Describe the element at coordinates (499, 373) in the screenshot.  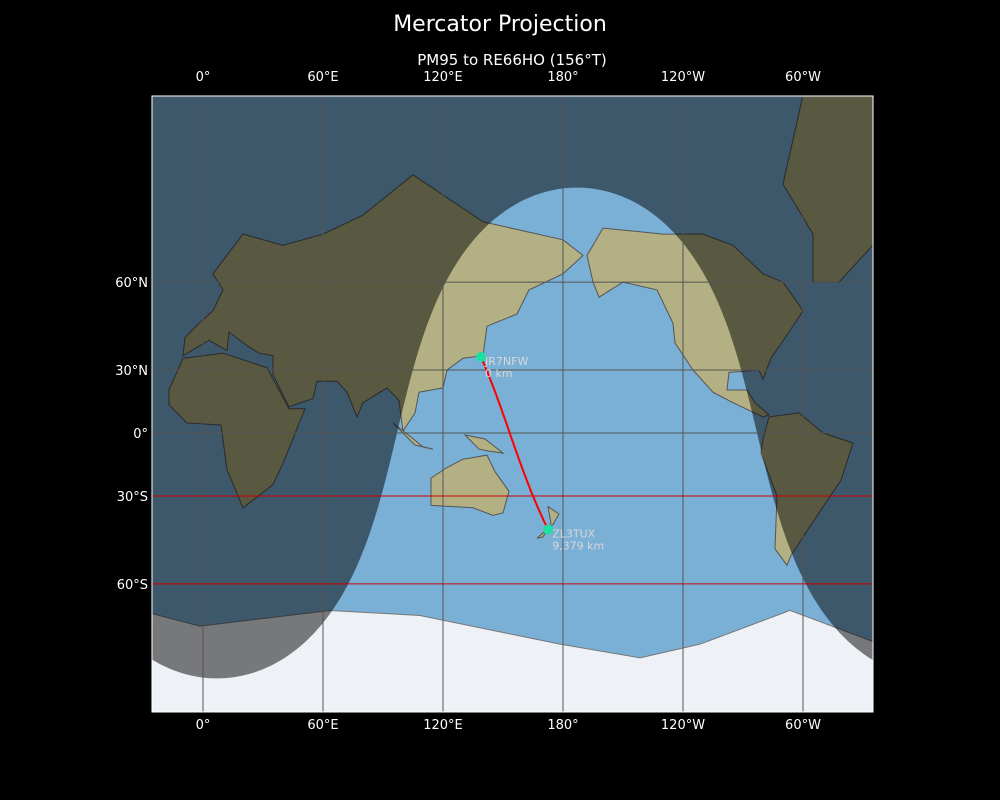
I see `station-distance: 0 km` at that location.